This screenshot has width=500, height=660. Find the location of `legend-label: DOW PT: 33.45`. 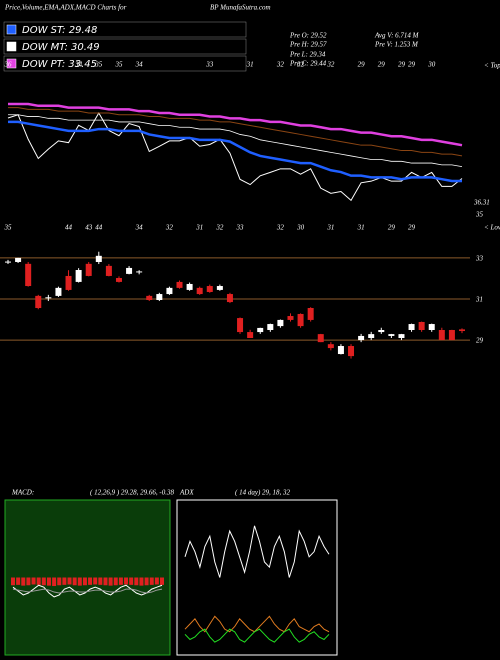

legend-label: DOW PT: 33.45 is located at coordinates (59, 64).